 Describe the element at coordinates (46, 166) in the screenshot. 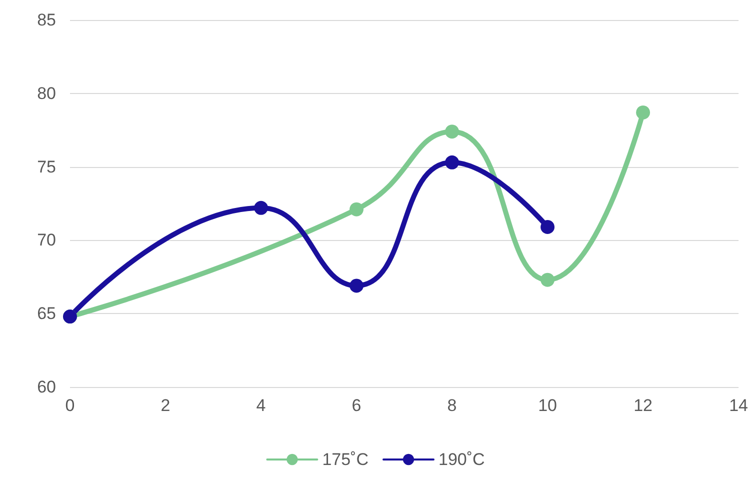

I see `y-tick-label: 75` at that location.